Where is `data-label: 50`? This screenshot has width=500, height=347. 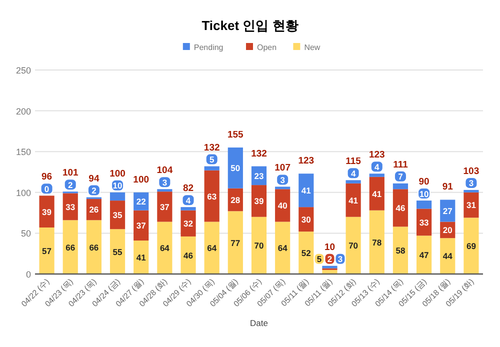
data-label: 50 is located at coordinates (235, 168).